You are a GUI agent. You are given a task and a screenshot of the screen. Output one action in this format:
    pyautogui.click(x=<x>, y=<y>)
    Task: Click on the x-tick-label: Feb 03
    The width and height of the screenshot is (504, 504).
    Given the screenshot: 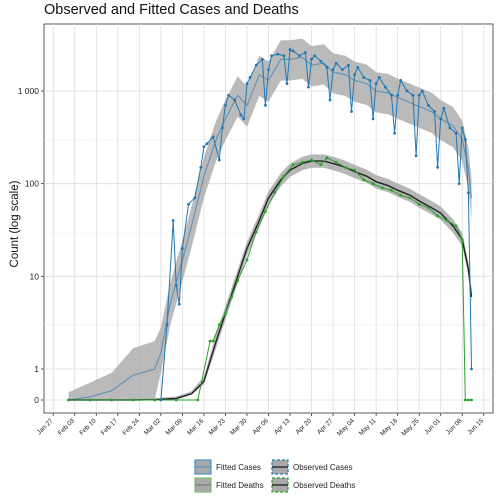 What is the action you would take?
    pyautogui.click(x=67, y=427)
    